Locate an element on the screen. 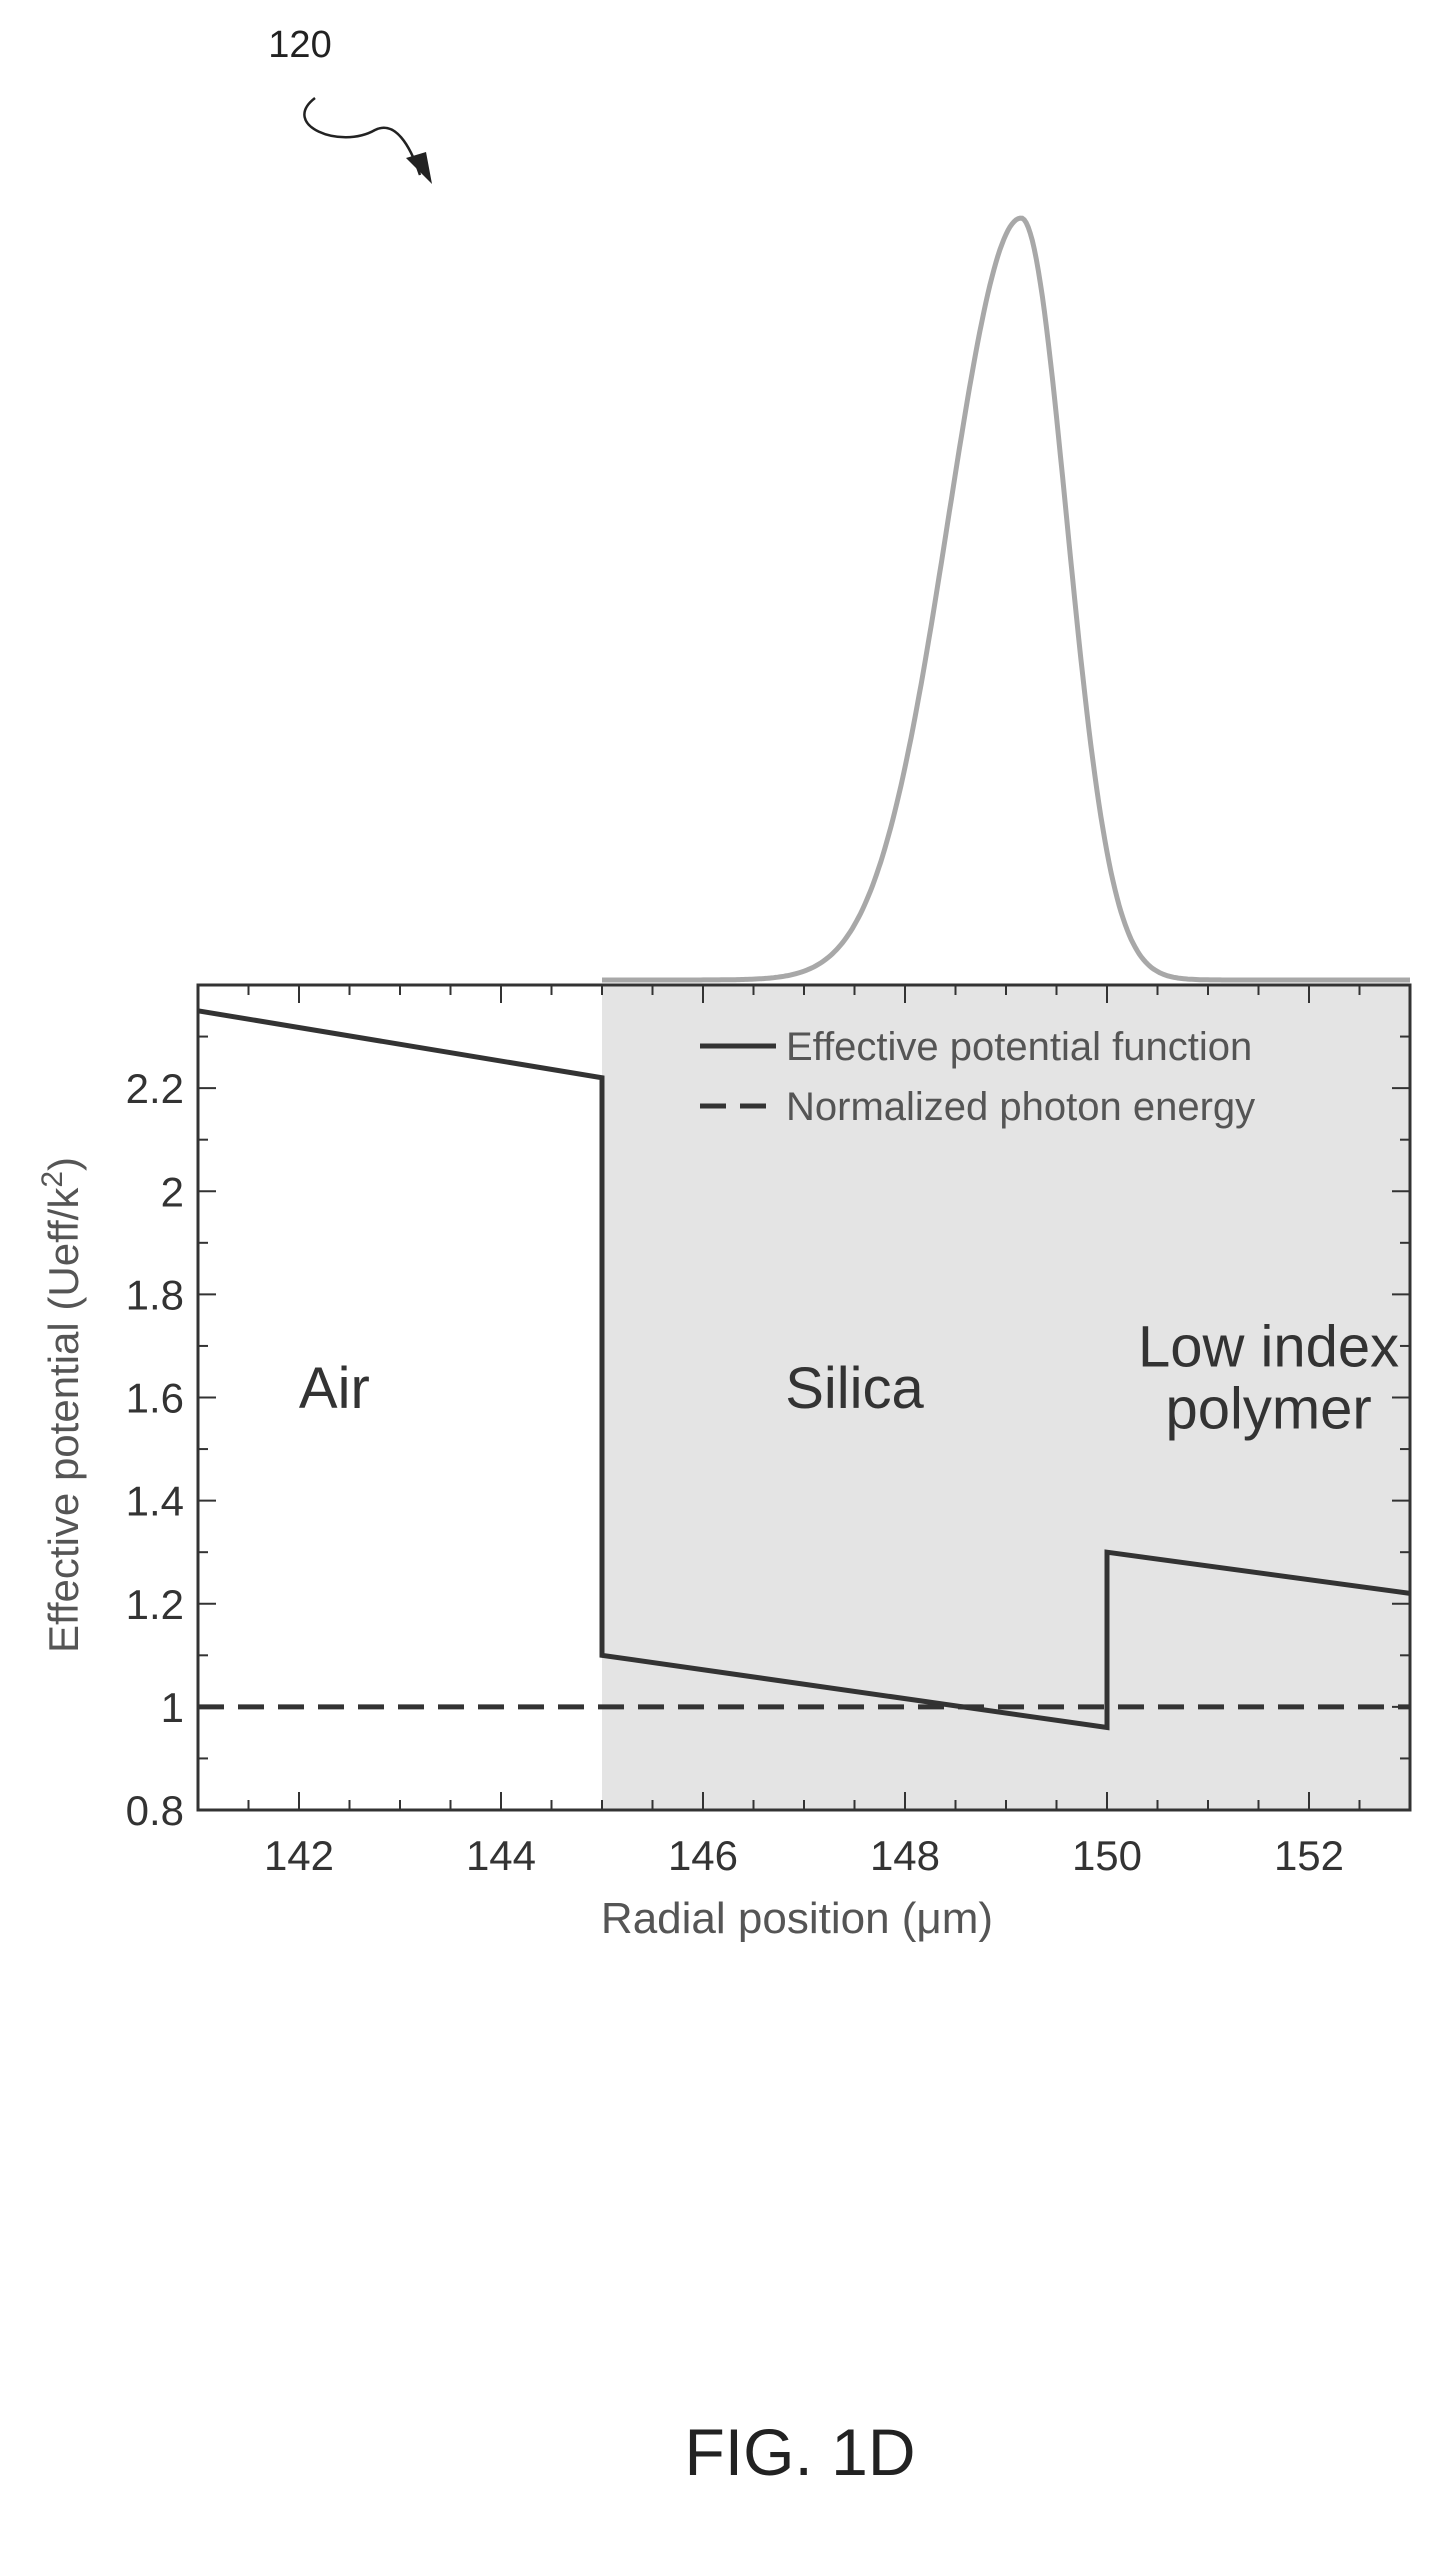  figure-caption: FIG. 1D is located at coordinates (799, 2452).